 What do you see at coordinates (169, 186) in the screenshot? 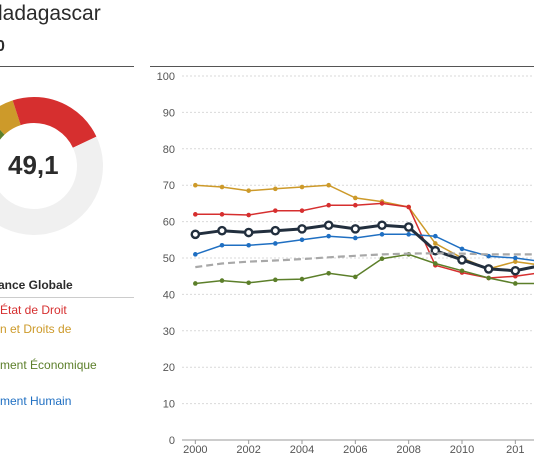
I see `y-tick-label: 70` at bounding box center [169, 186].